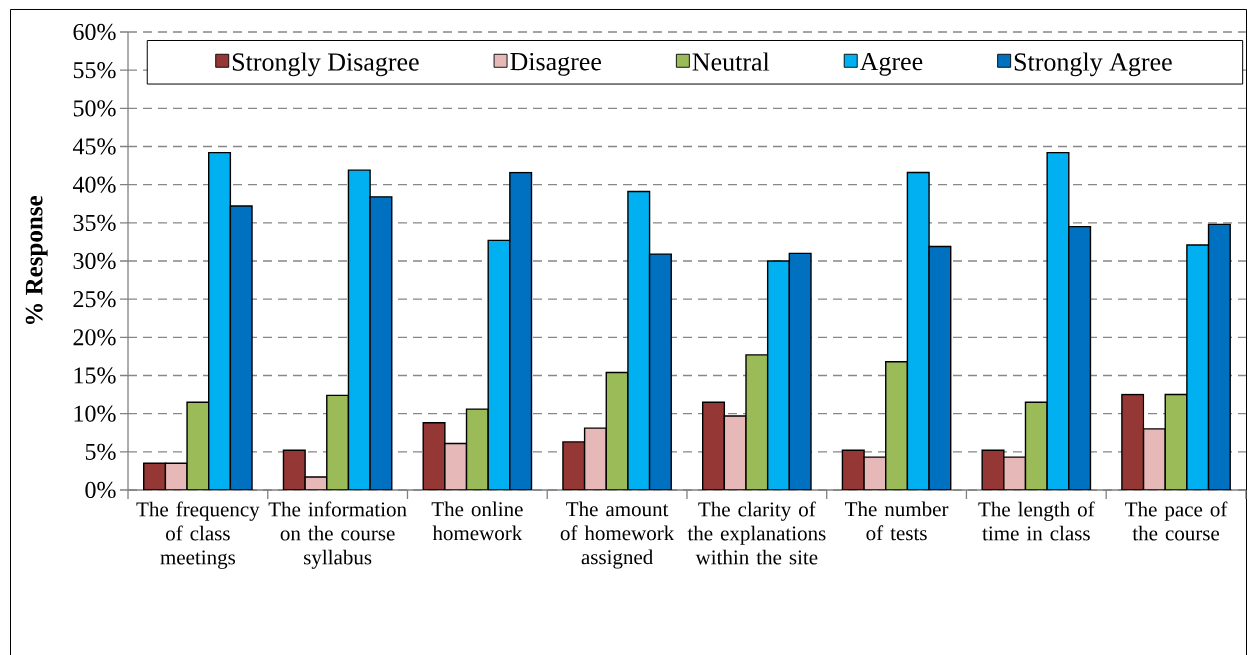 This screenshot has height=655, width=1248. I want to click on y-tick-label: 60%, so click(94, 32).